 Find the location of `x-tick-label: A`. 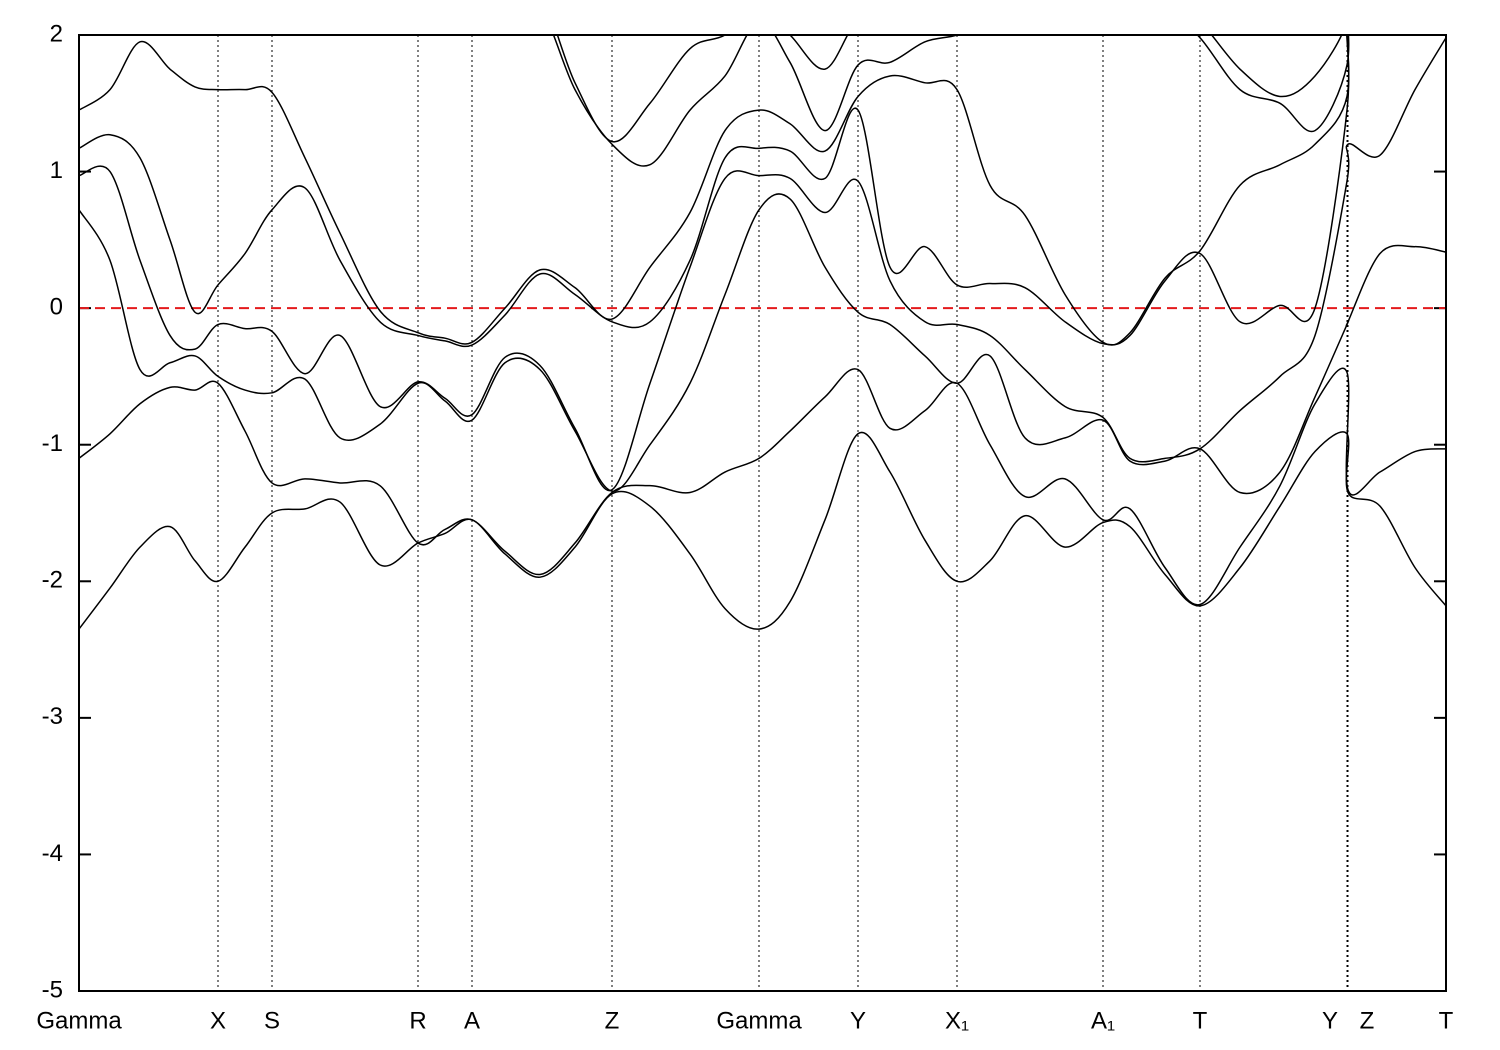

x-tick-label: A is located at coordinates (472, 1020).